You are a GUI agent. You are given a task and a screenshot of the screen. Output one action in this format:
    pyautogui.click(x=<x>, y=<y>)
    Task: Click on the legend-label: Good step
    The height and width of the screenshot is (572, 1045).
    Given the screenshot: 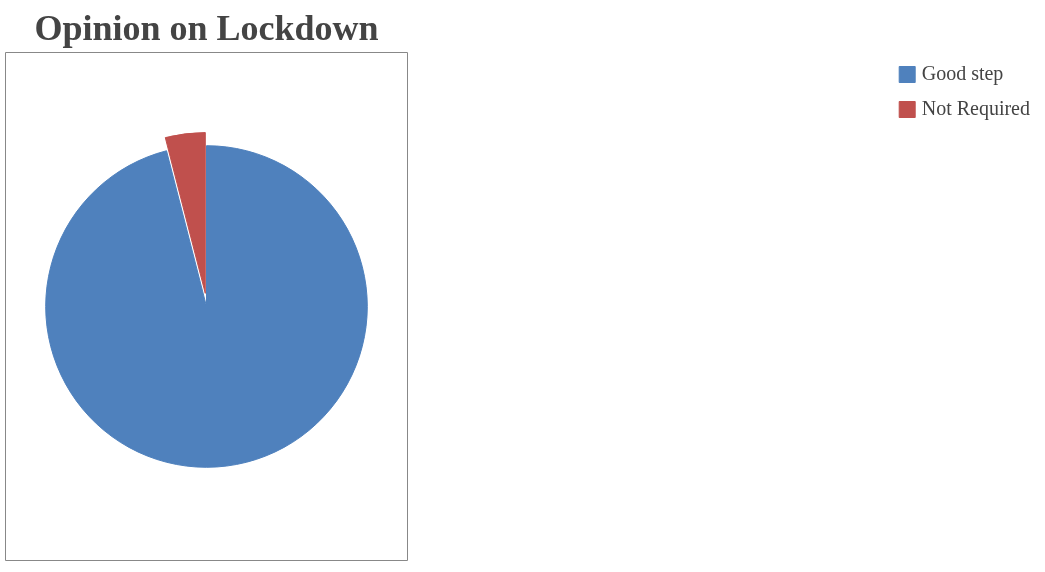 What is the action you would take?
    pyautogui.click(x=962, y=73)
    